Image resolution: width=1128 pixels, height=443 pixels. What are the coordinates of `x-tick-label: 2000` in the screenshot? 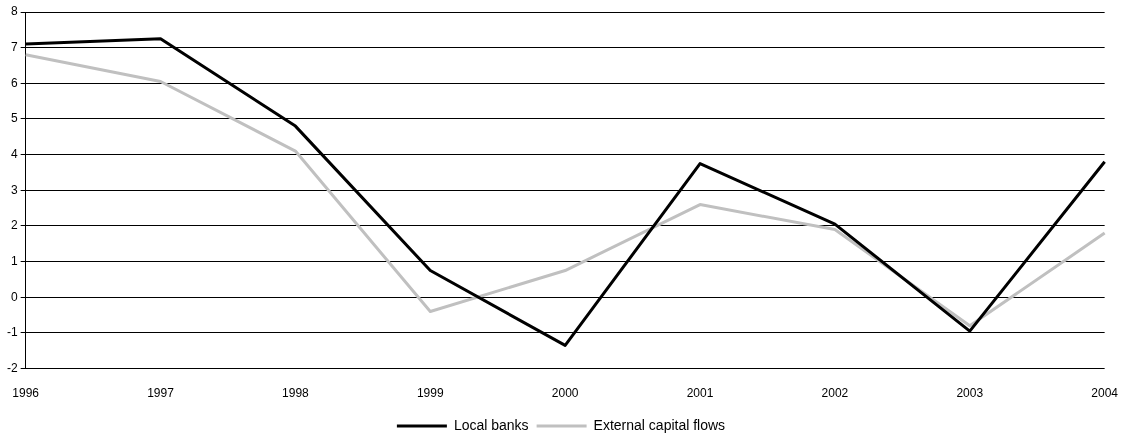 It's located at (565, 393).